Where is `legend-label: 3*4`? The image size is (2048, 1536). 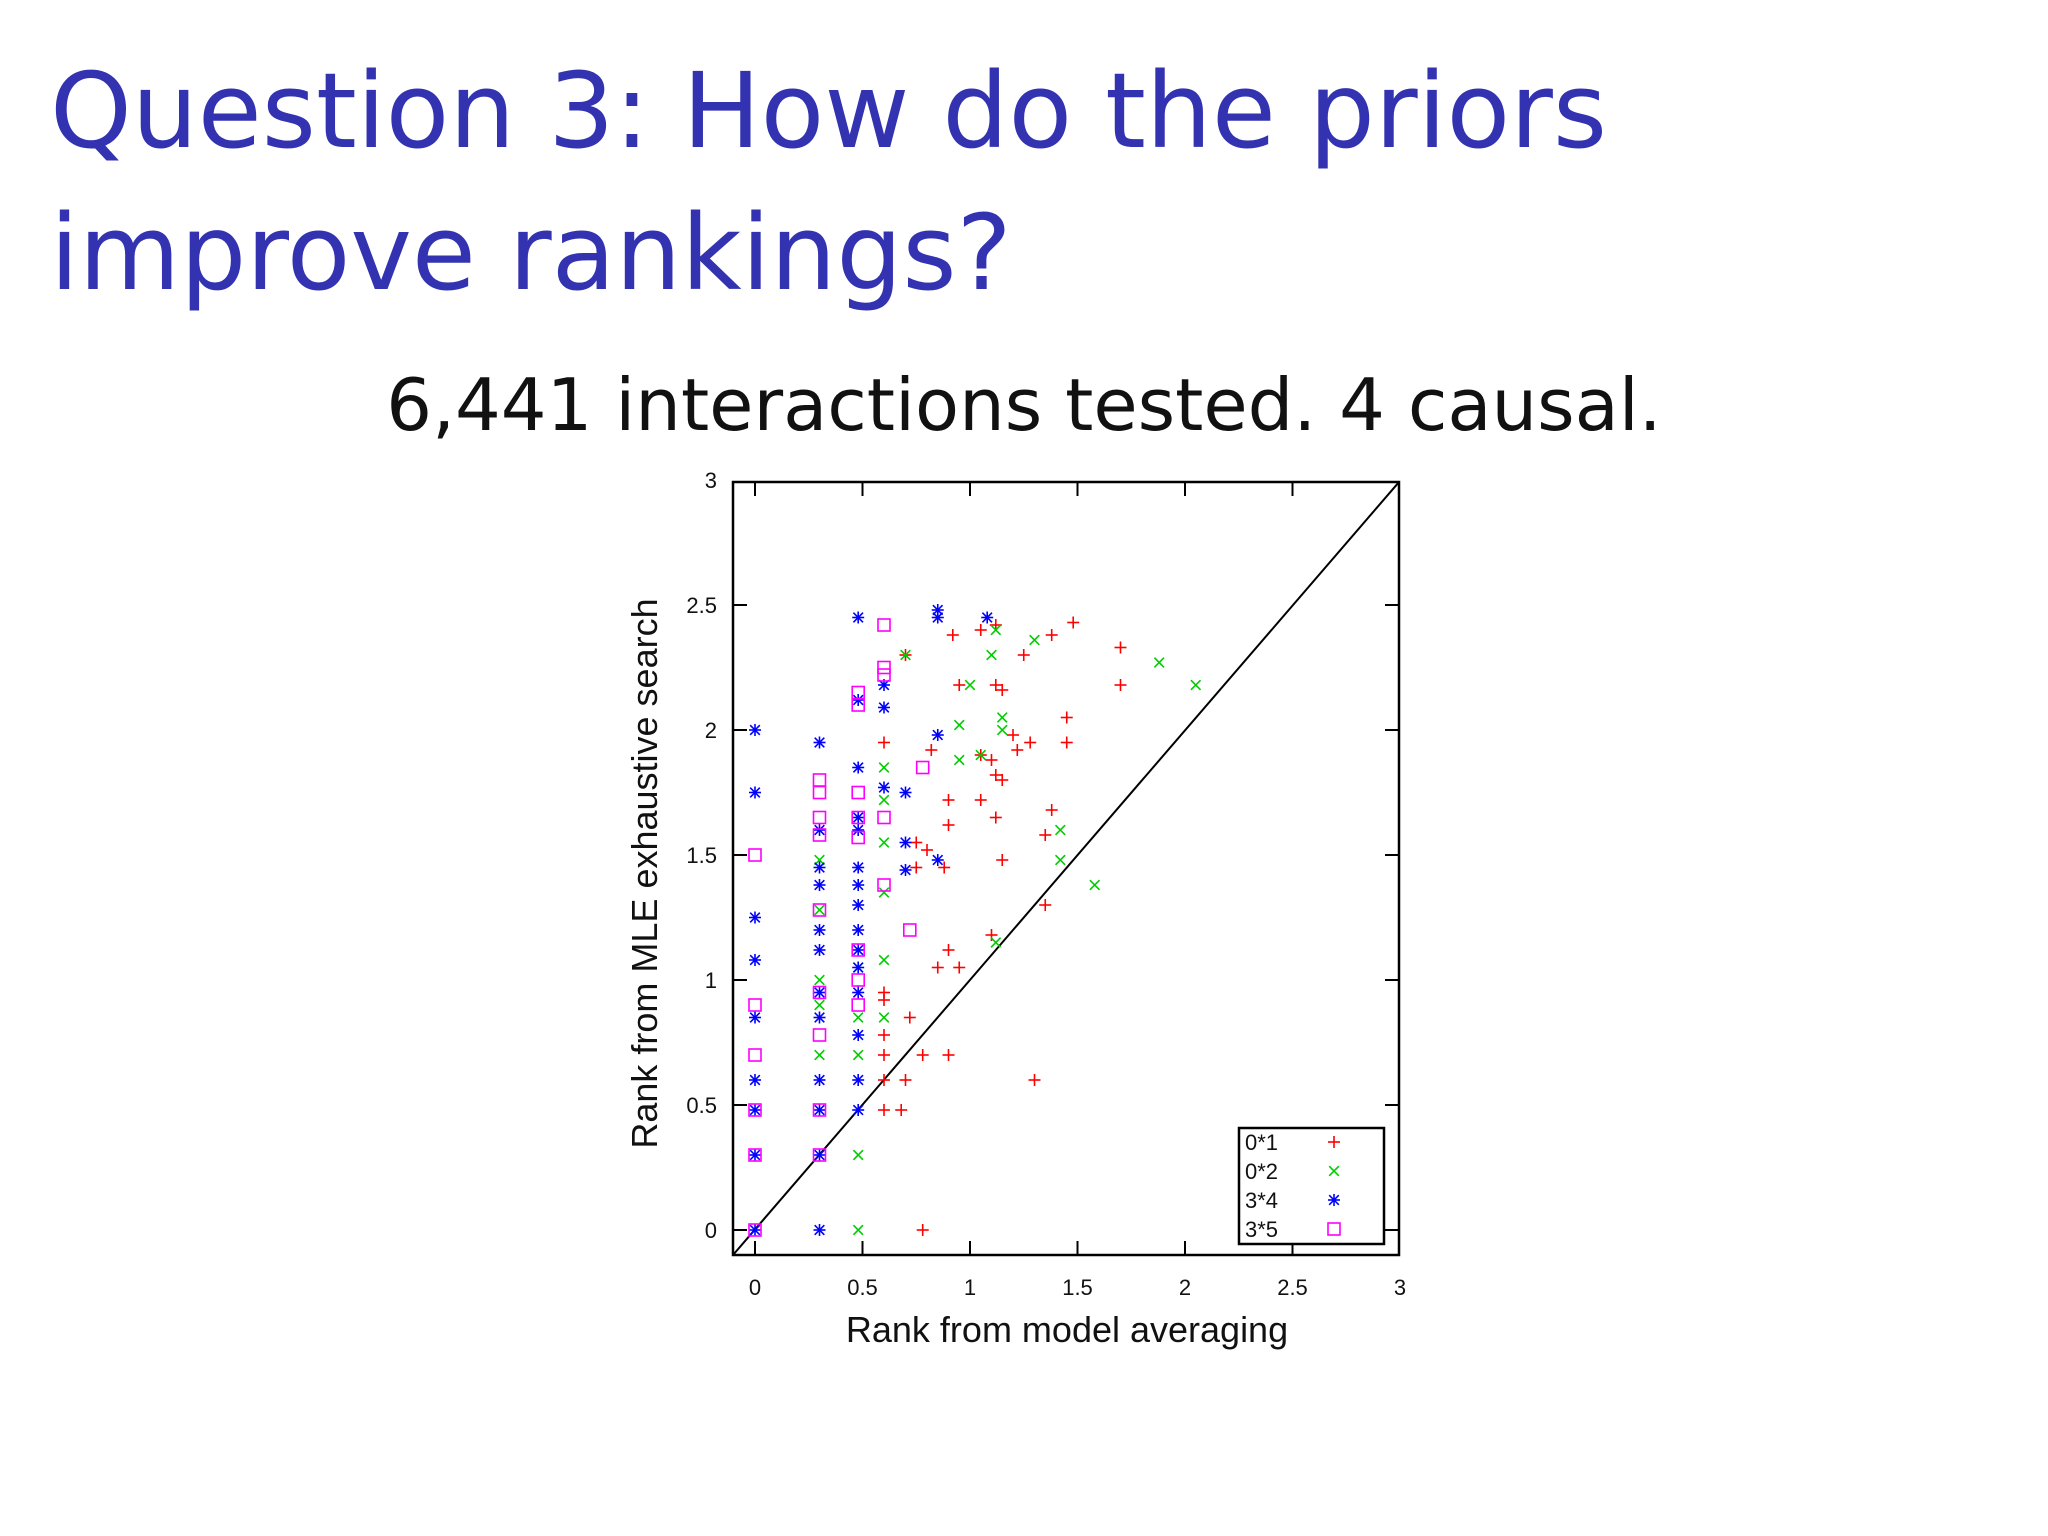
legend-label: 3*4 is located at coordinates (1261, 1200).